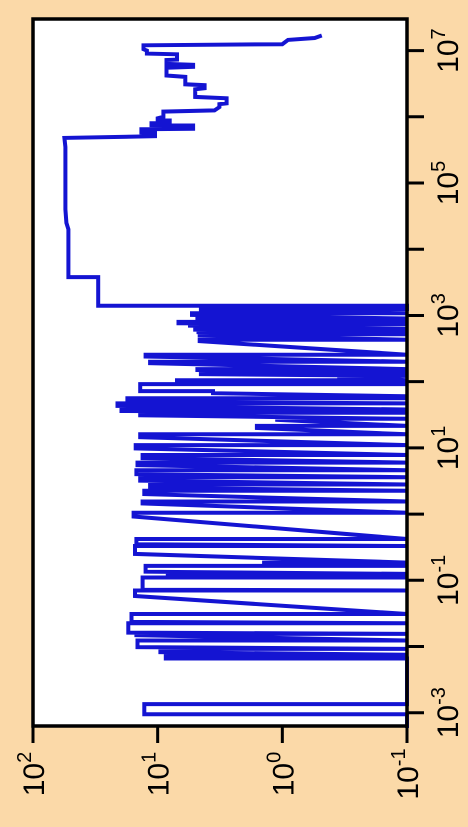 This screenshot has width=468, height=827. I want to click on y-tick-label: 102, so click(32, 774).